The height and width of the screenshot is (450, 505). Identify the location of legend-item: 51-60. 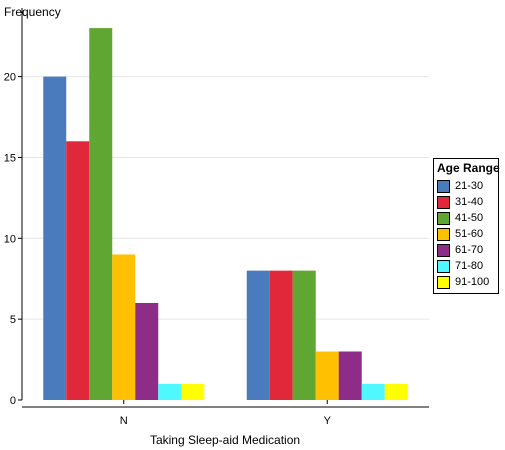
(466, 234).